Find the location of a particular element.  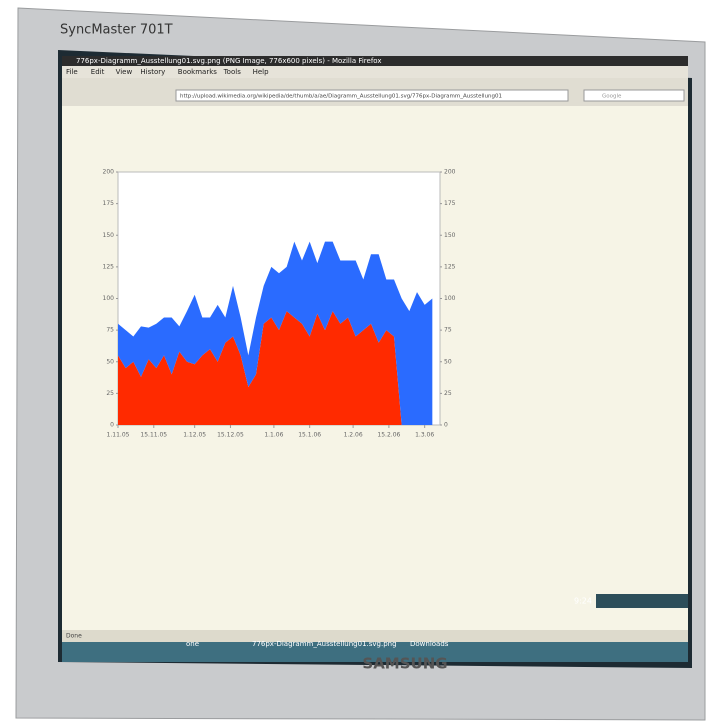

search-text: Google is located at coordinates (612, 97).